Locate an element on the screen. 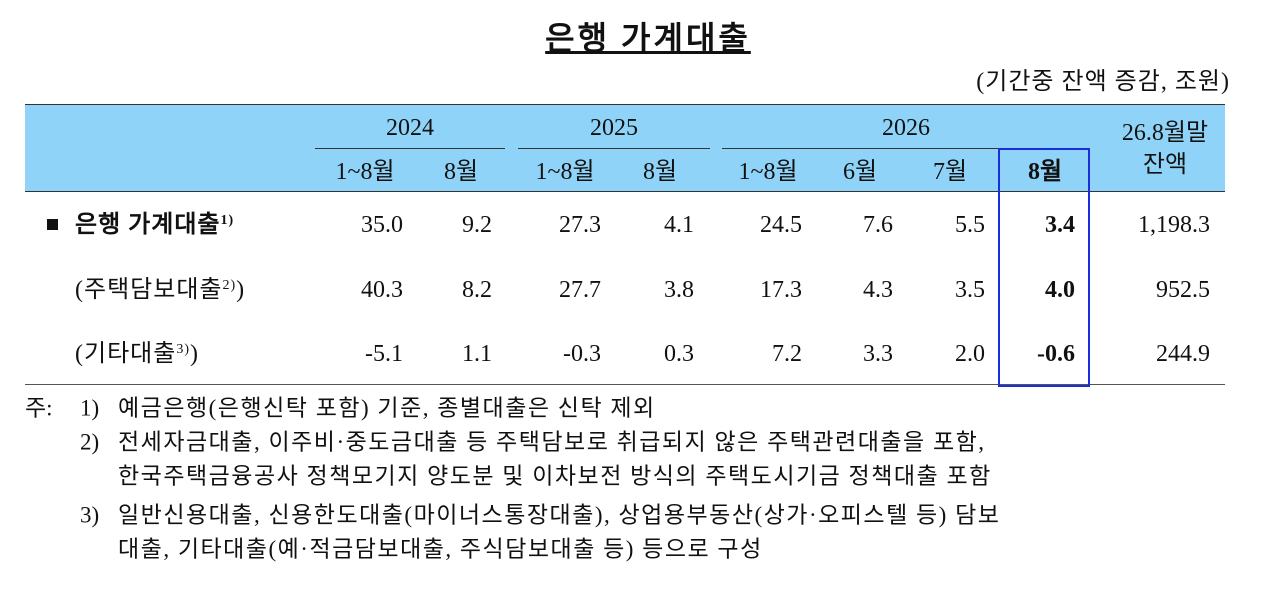 This screenshot has height=604, width=1280. row-label: 은행 가계대출1) is located at coordinates (154, 225).